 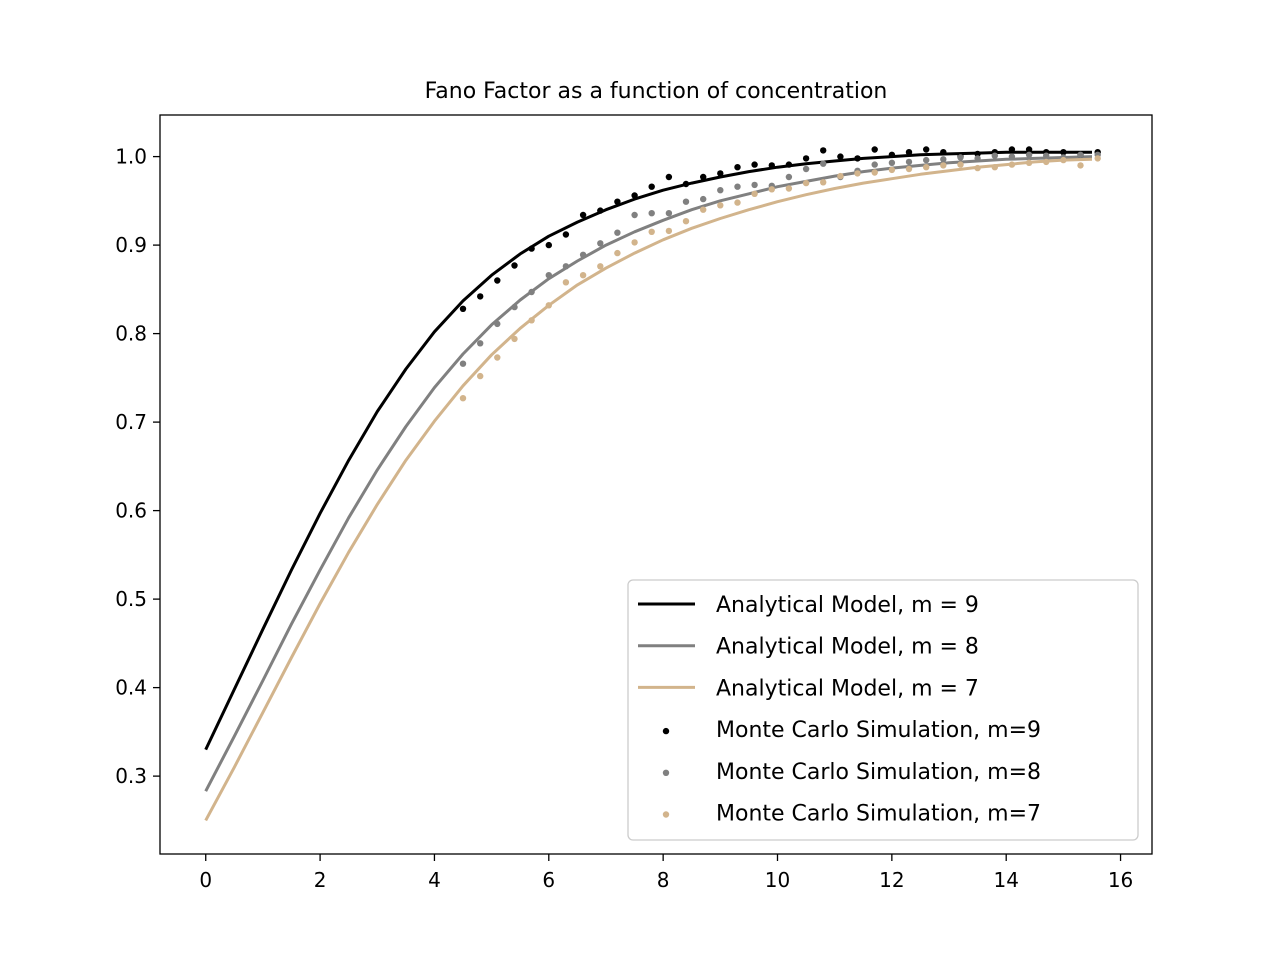 I want to click on legend-label: Monte Carlo Simulation, m=9, so click(x=878, y=730).